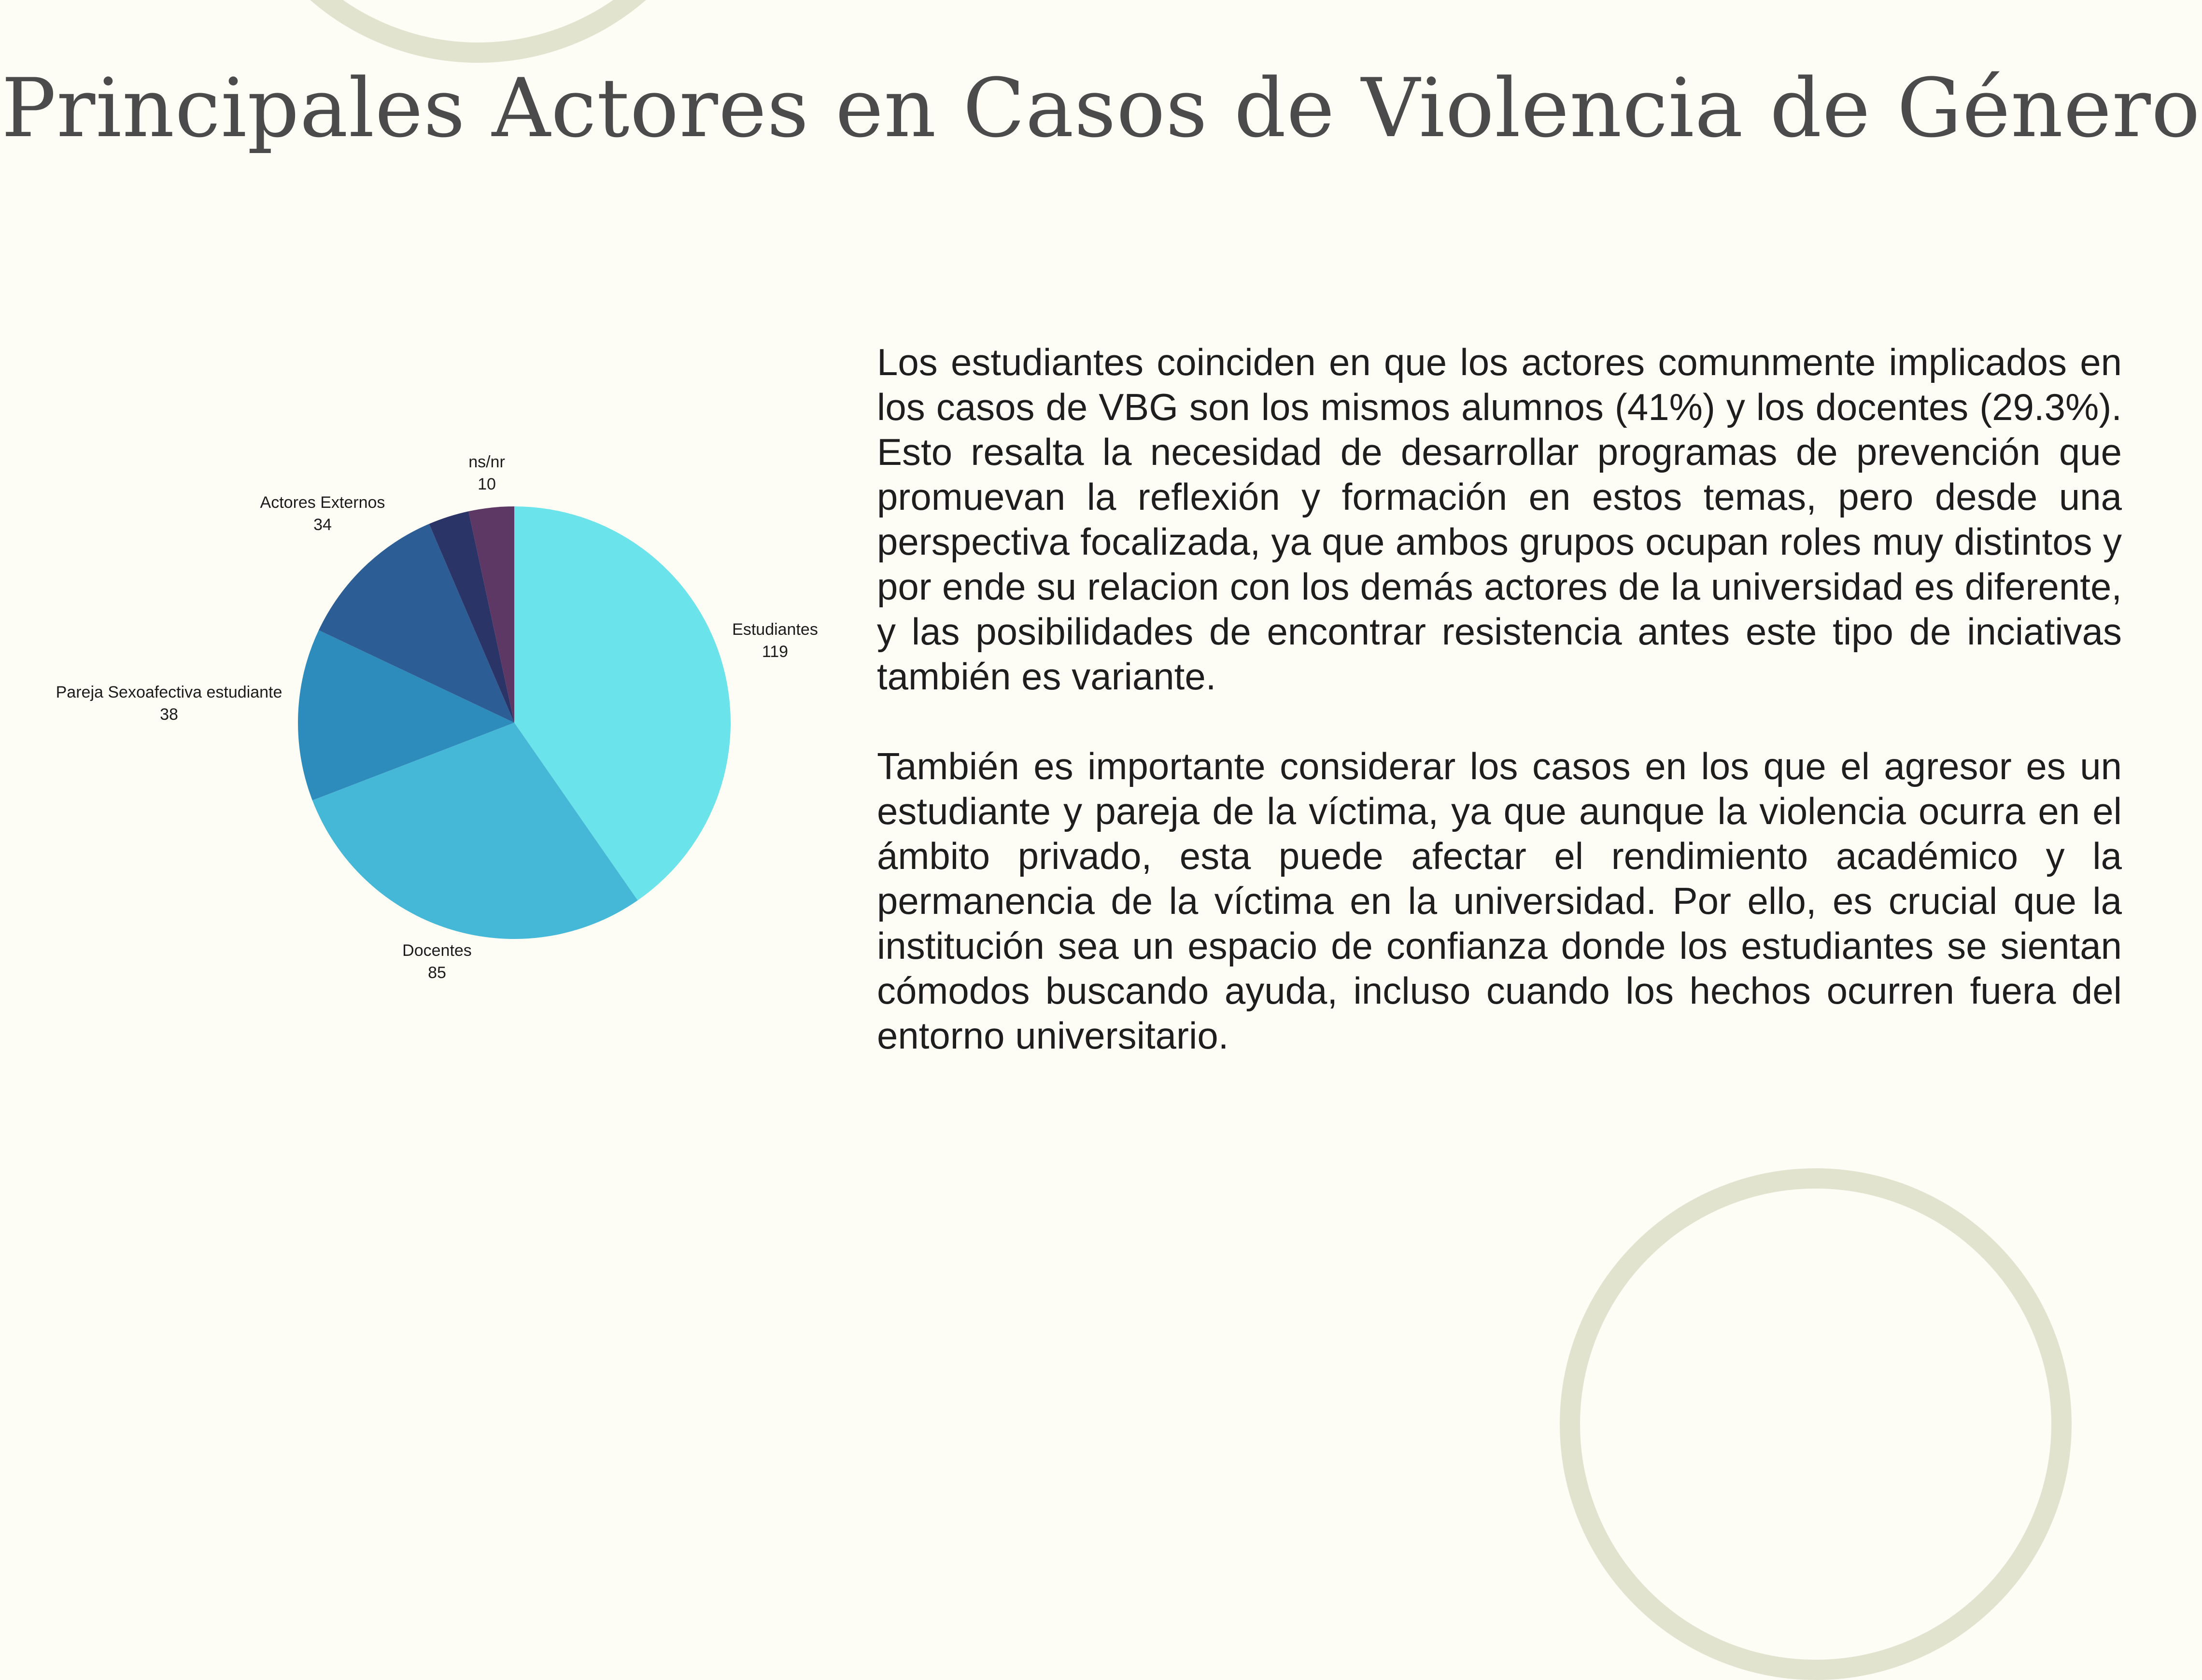  I want to click on decorative-ring-bottom, so click(1816, 1424).